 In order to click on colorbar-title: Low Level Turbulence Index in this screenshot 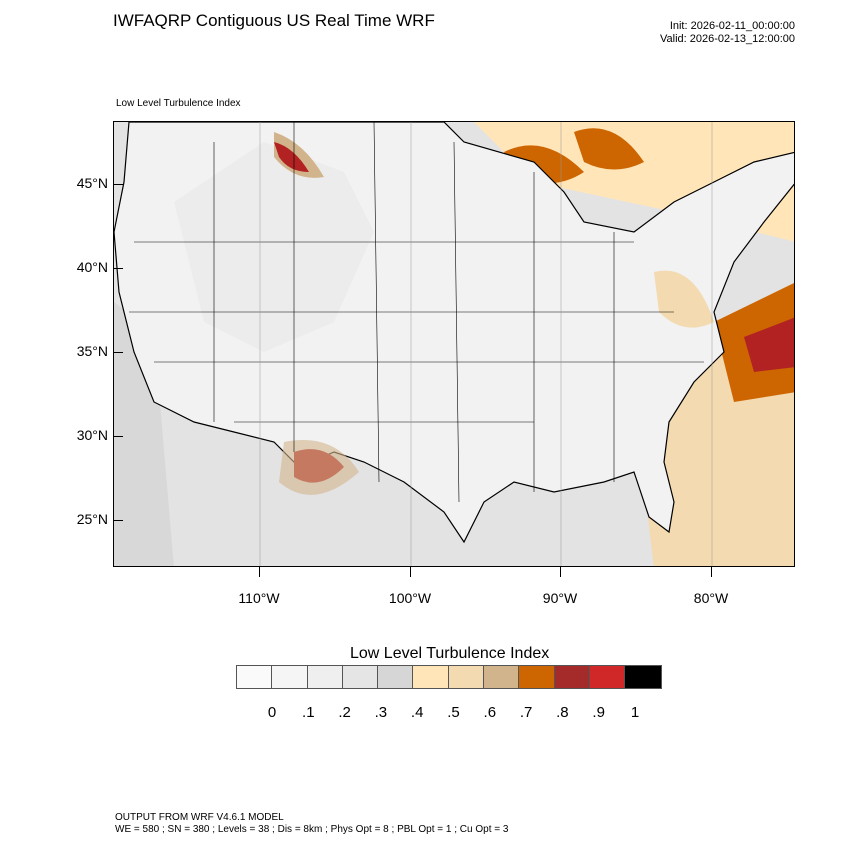, I will do `click(450, 653)`.